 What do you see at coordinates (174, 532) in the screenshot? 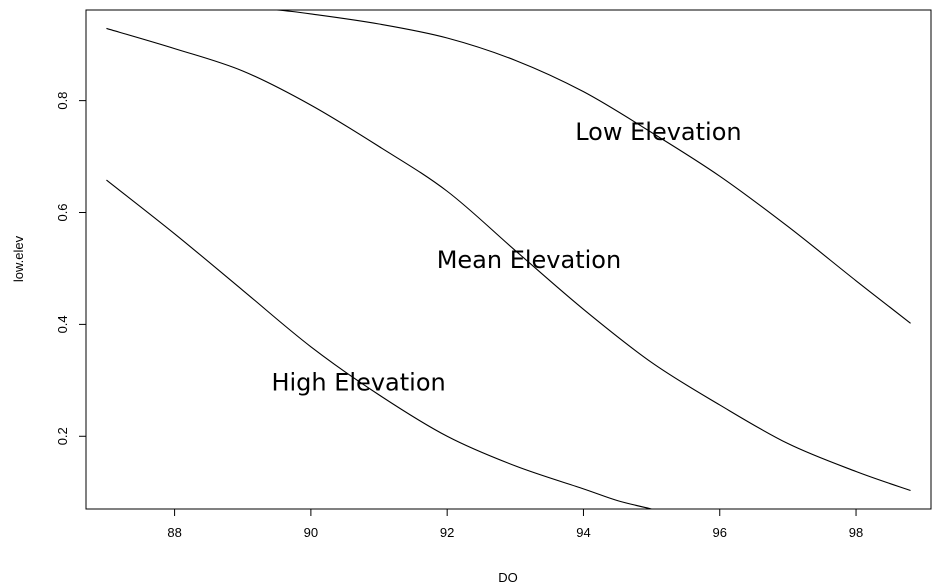
I see `x-tick-label: 88` at bounding box center [174, 532].